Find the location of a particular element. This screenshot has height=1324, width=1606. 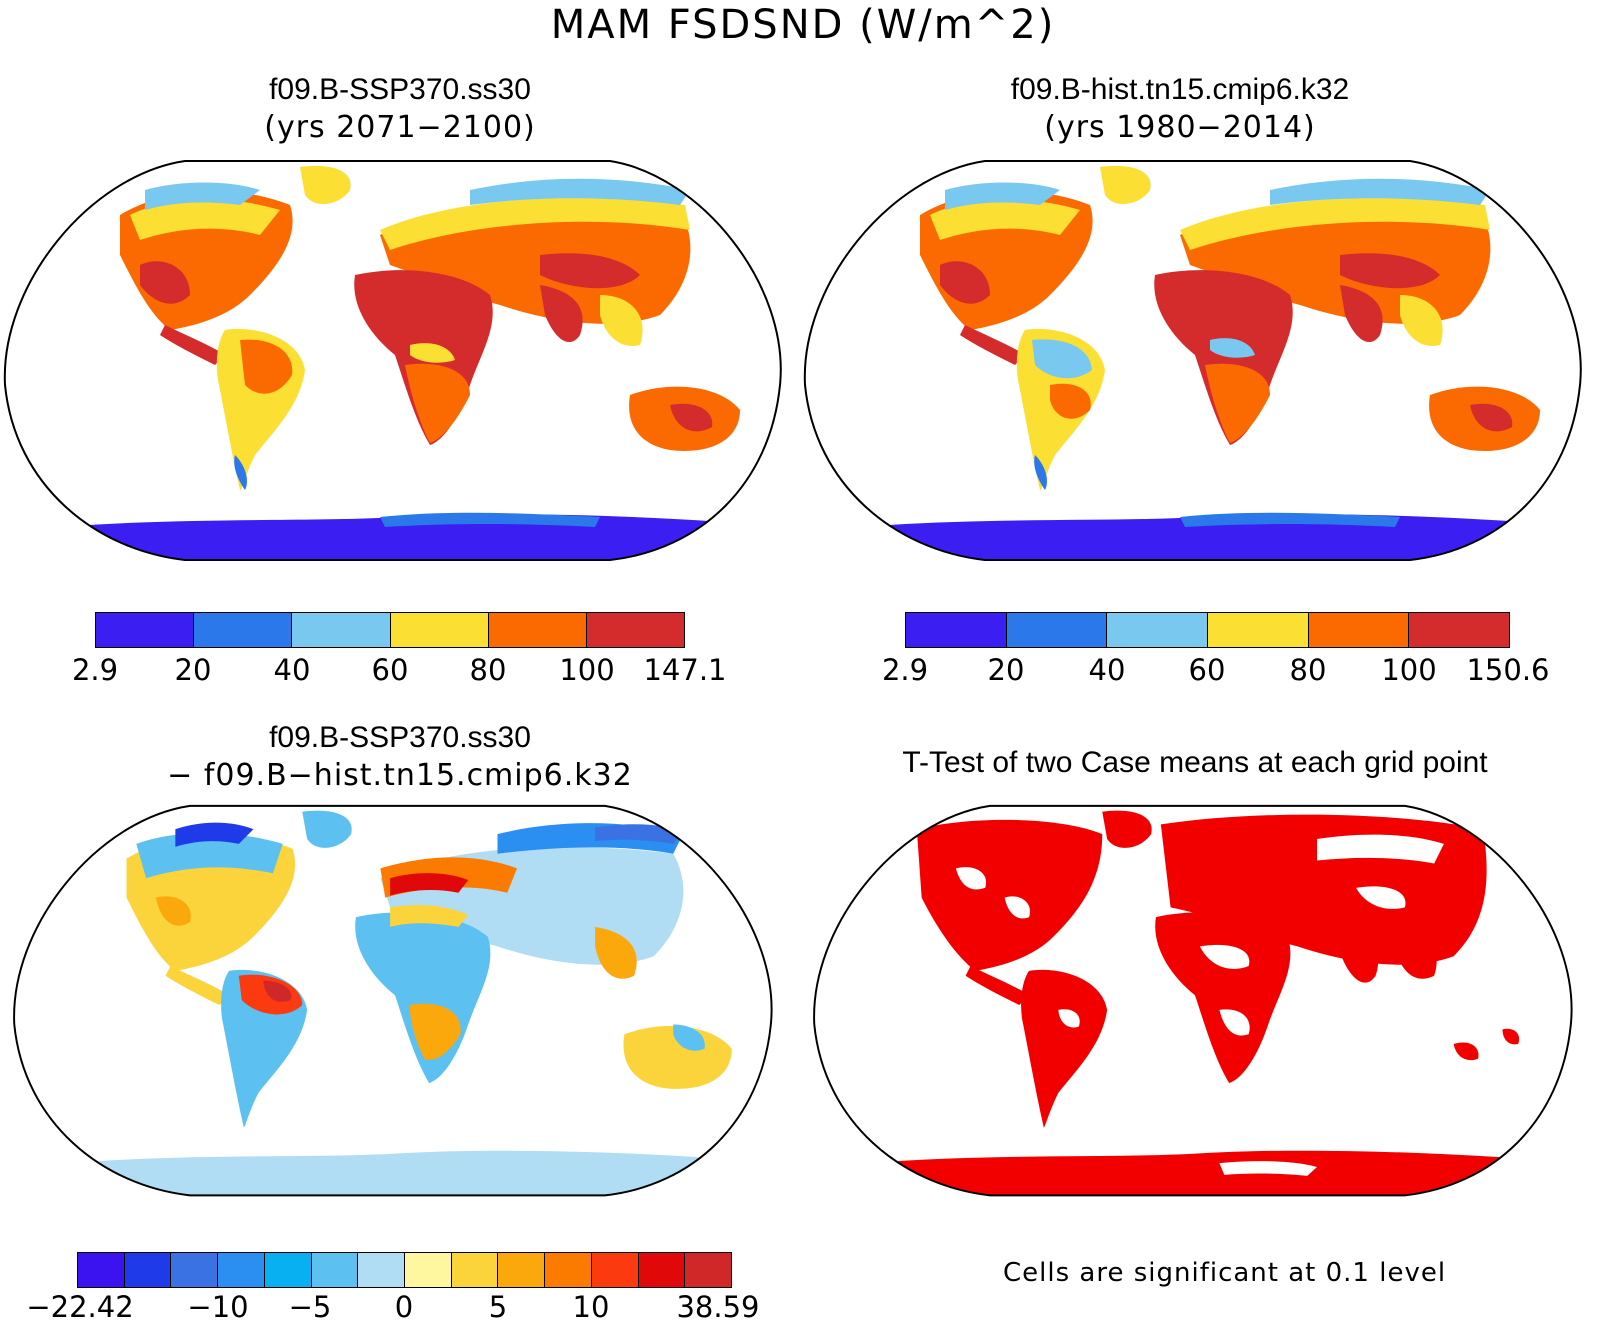

colorbar-a-label: 100 is located at coordinates (587, 670).